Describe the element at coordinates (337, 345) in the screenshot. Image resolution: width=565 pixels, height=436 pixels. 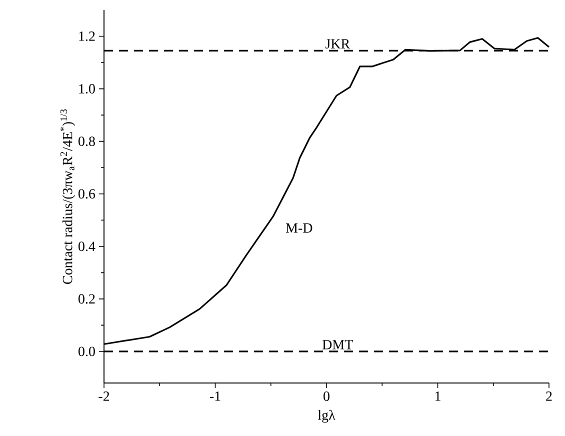
I see `ref-line-label: DMT` at that location.